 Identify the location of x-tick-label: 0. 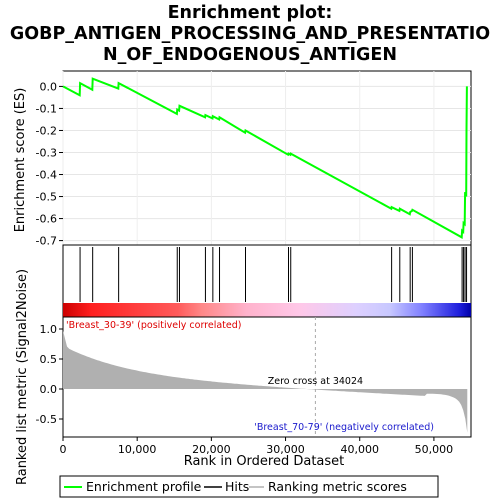
(63, 449).